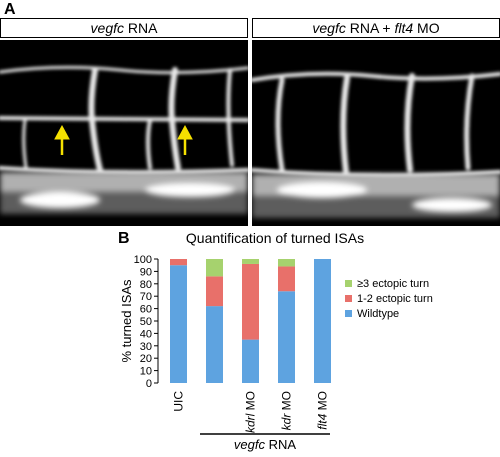 The height and width of the screenshot is (457, 500). What do you see at coordinates (146, 272) in the screenshot?
I see `y-tick-label: 90` at bounding box center [146, 272].